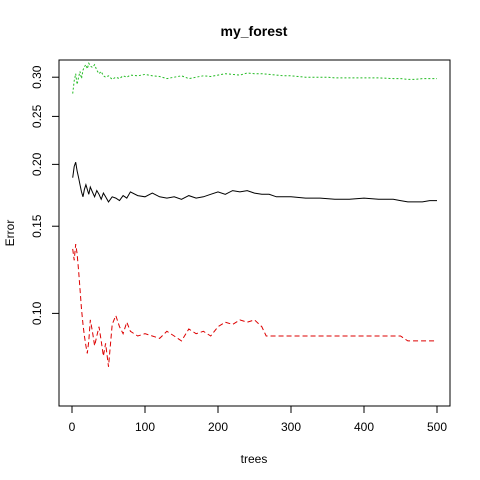 This screenshot has width=480, height=480. Describe the element at coordinates (437, 427) in the screenshot. I see `x-tick-label: 500` at that location.